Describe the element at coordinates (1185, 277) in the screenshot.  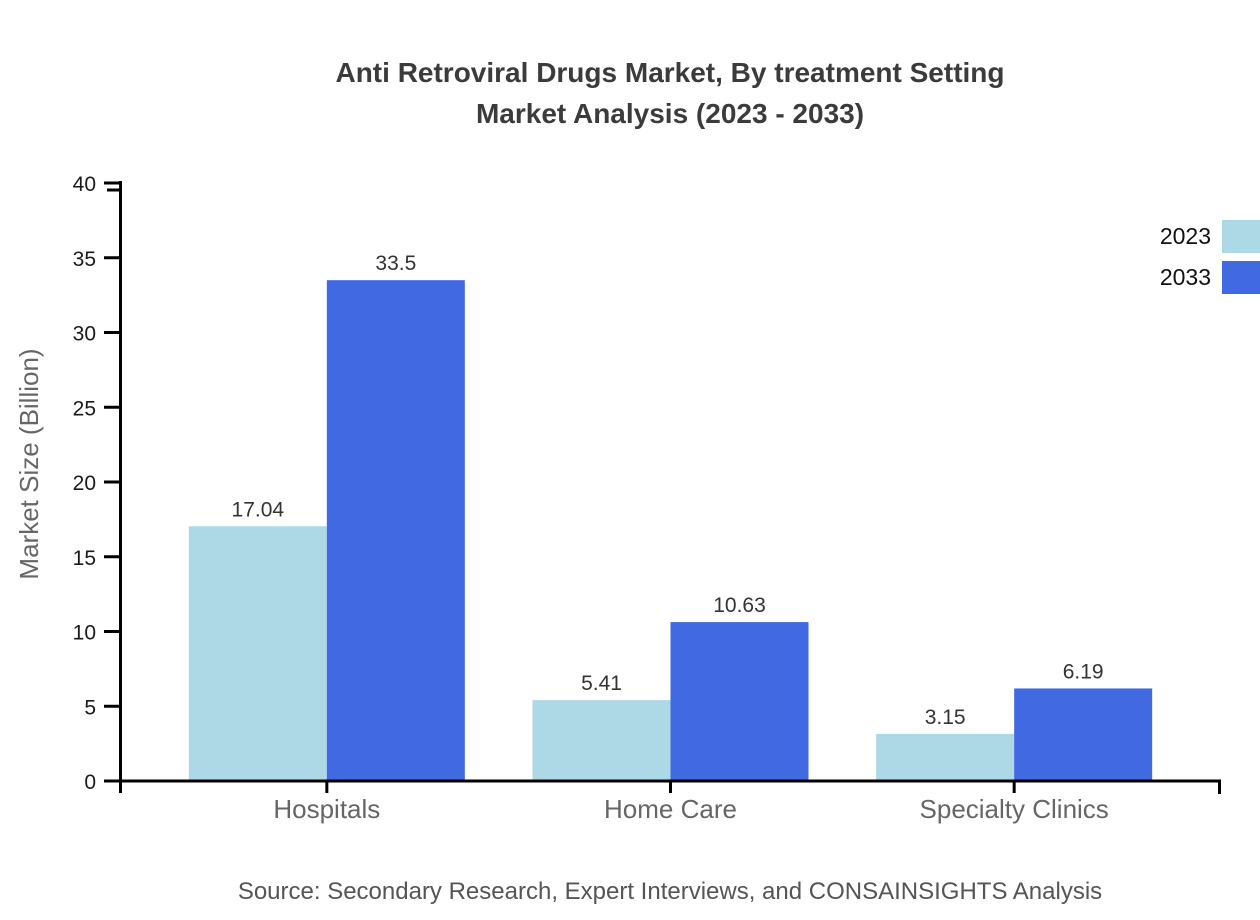
I see `legend-label-2033: 2033` at that location.